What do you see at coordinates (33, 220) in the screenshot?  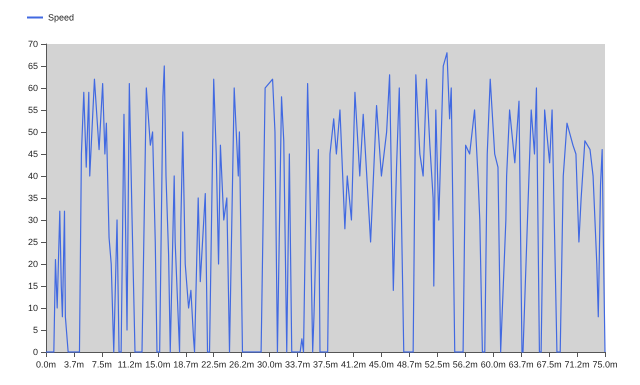 I see `y-tick-label: 30` at bounding box center [33, 220].